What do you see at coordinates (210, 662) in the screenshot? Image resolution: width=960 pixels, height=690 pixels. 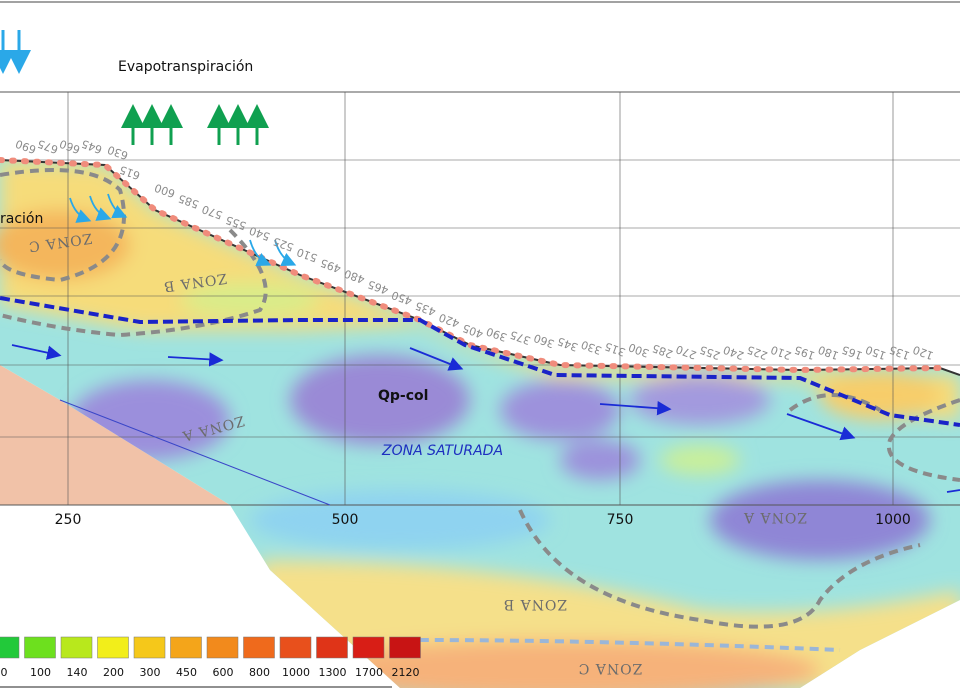 I see `legend: 0 100 140 200 300 450 600 800 1000 1300 1700 2120` at bounding box center [210, 662].